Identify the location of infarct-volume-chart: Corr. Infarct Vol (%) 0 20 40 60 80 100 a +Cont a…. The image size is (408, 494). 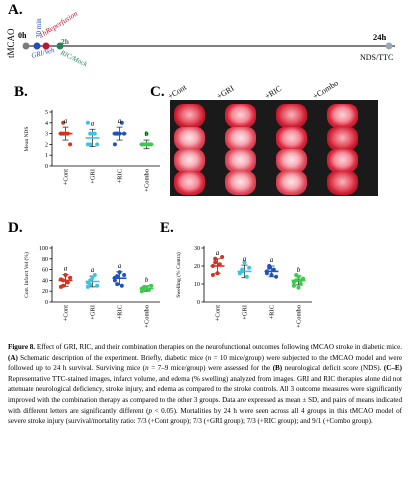
(91, 287).